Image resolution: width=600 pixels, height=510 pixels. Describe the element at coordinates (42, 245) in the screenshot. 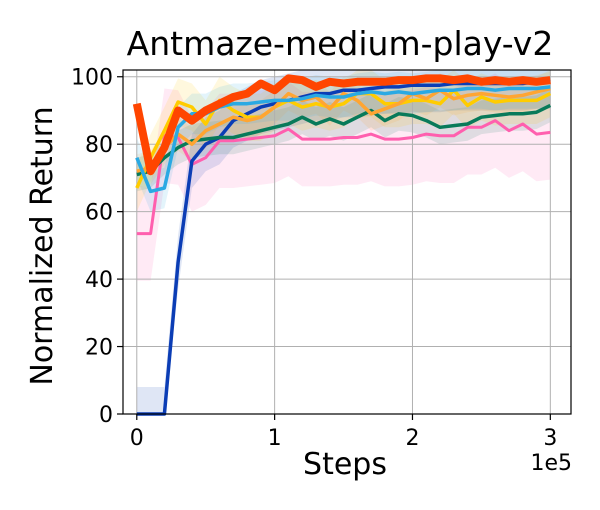

I see `y-axis-title: Normalized Return` at that location.